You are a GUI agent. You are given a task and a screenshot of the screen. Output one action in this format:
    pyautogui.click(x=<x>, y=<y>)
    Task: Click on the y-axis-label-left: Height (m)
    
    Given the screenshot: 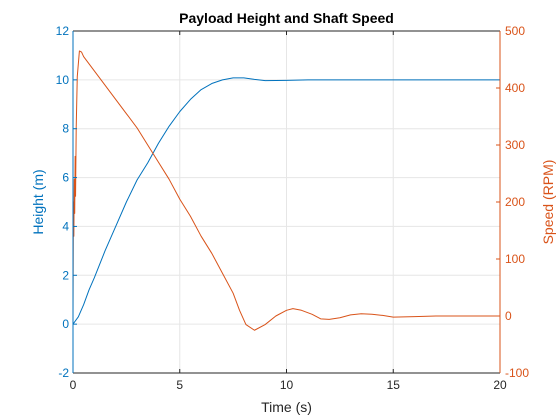 What is the action you would take?
    pyautogui.click(x=38, y=201)
    